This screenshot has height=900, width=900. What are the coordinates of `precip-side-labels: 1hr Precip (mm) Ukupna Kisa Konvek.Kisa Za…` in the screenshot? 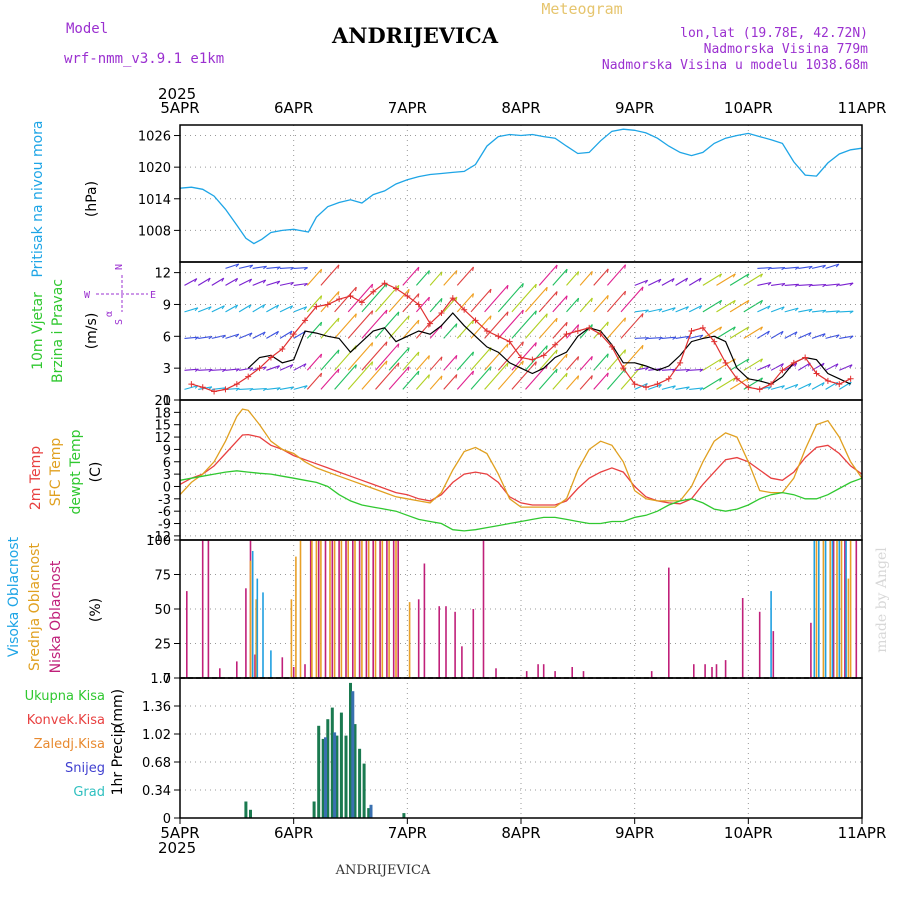 It's located at (75, 744).